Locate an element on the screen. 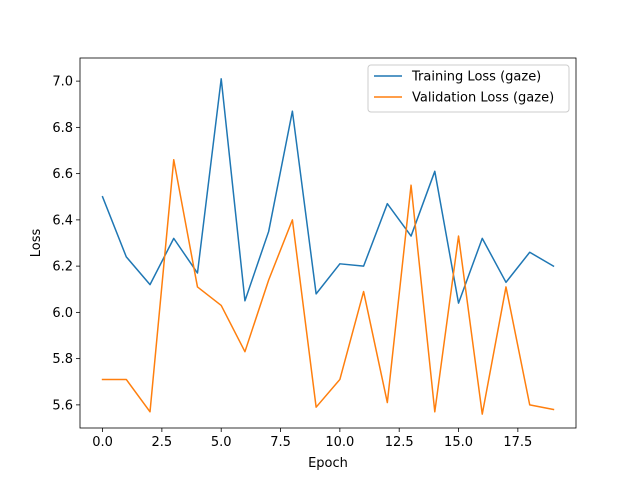 This screenshot has height=480, width=640. y-tick-label: 6.8 is located at coordinates (62, 128).